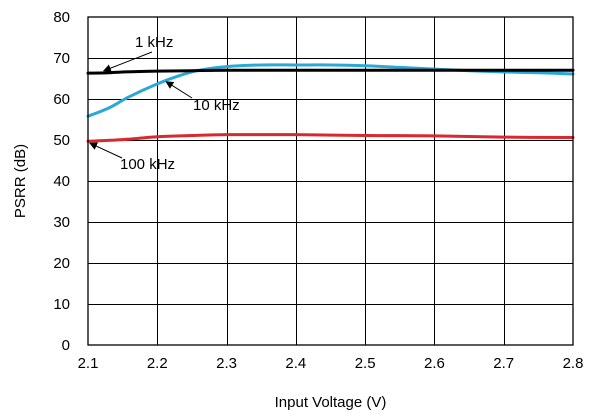  What do you see at coordinates (157, 363) in the screenshot?
I see `x-tick-label: 2.2` at bounding box center [157, 363].